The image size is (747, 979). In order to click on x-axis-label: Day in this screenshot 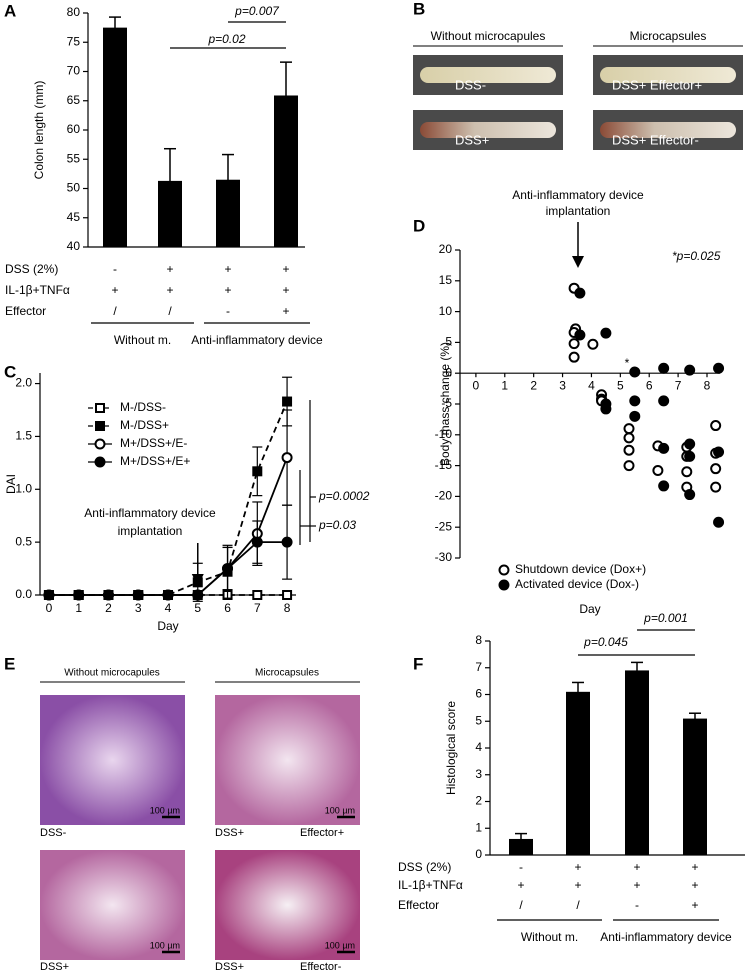, I will do `click(167, 626)`.